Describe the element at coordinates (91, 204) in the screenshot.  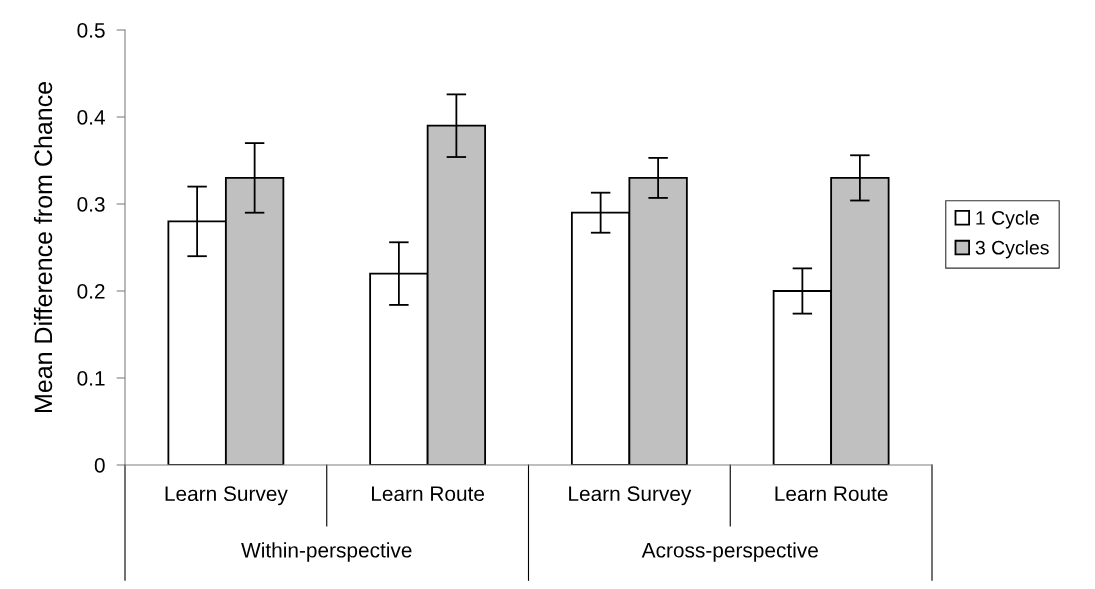
I see `y-tick-label: 0.3` at that location.